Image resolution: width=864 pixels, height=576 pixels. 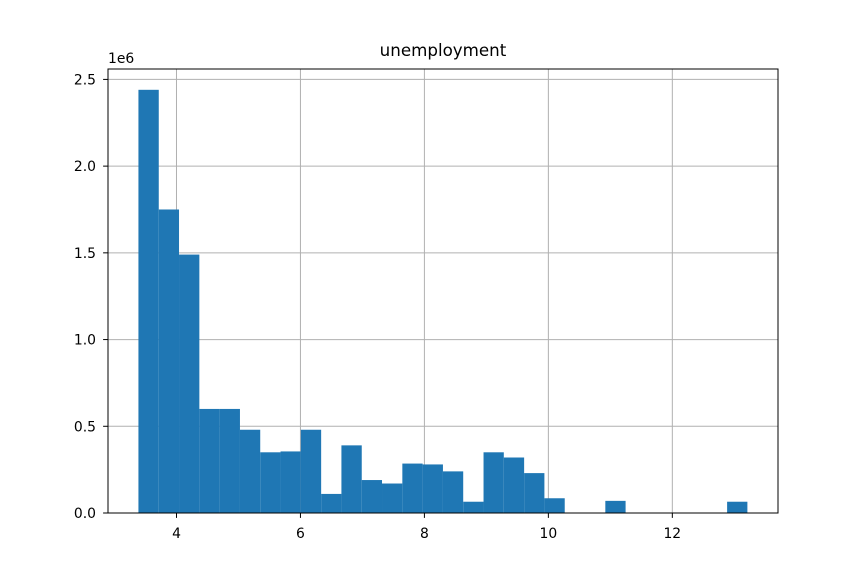 What do you see at coordinates (85, 514) in the screenshot?
I see `y-tick-label: 0.0` at bounding box center [85, 514].